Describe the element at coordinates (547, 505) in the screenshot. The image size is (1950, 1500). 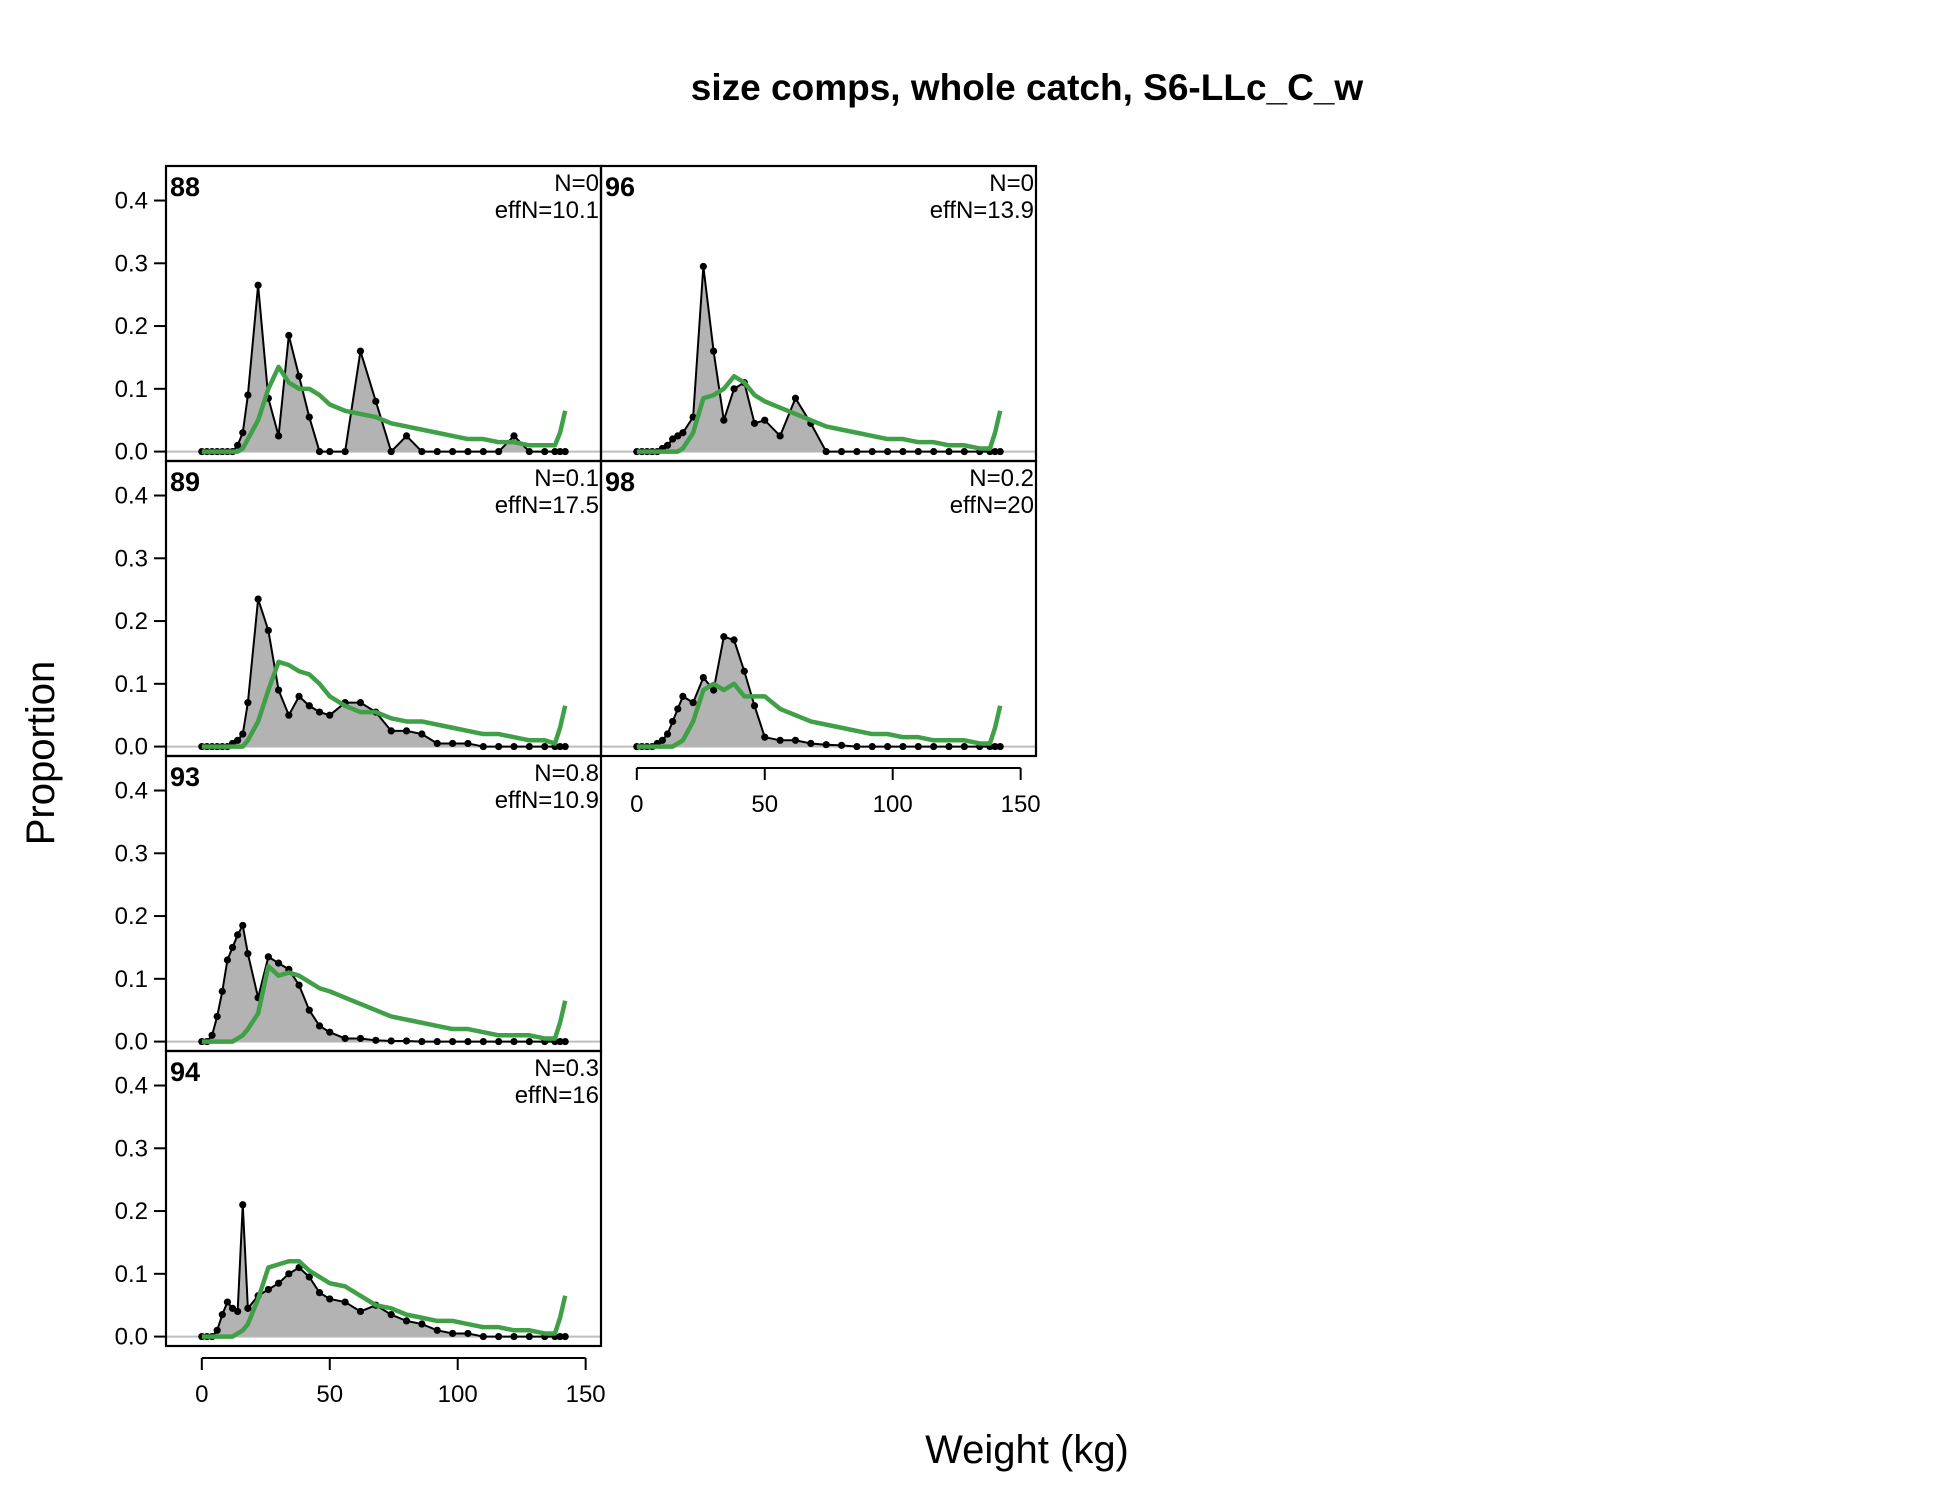
I see `panel-effn-label: effN=17.5` at that location.